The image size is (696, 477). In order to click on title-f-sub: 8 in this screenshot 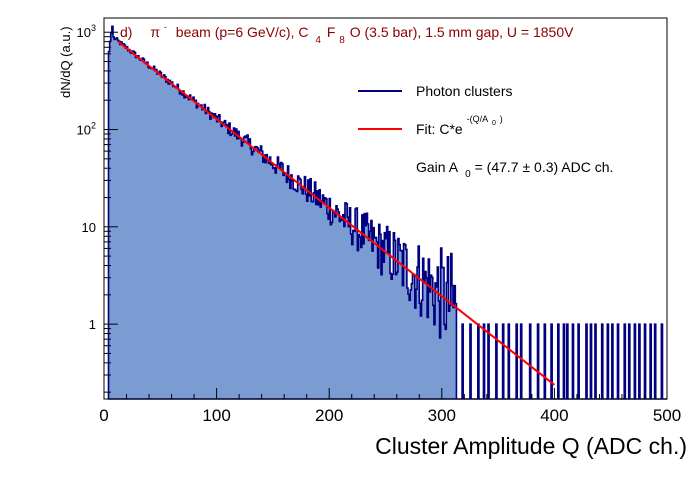, I will do `click(342, 40)`.